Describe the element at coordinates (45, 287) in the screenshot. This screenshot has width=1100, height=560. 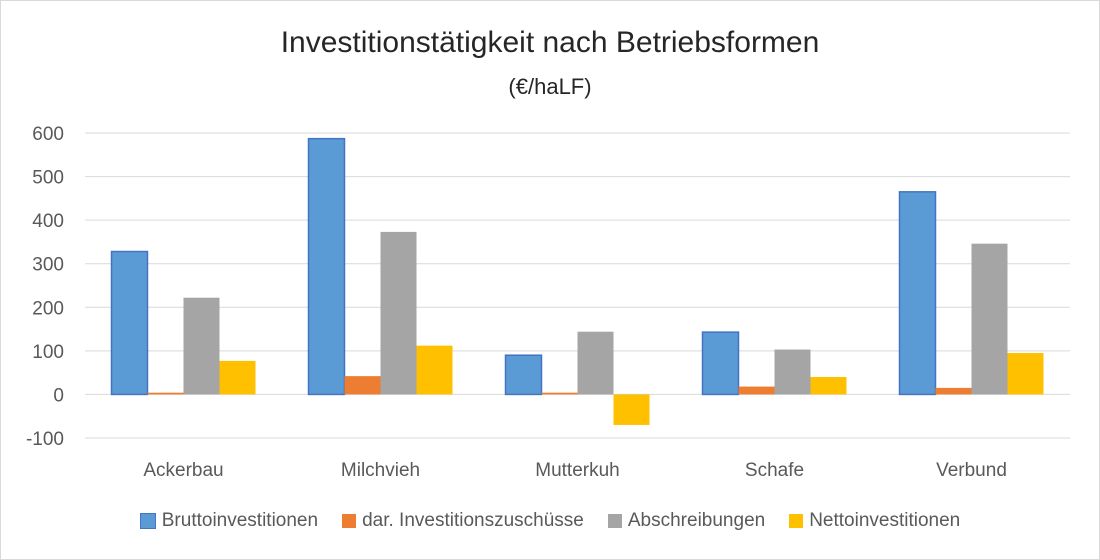
I see `y-axis-ticks: 600 500 400 300 200 100 0 -100` at that location.